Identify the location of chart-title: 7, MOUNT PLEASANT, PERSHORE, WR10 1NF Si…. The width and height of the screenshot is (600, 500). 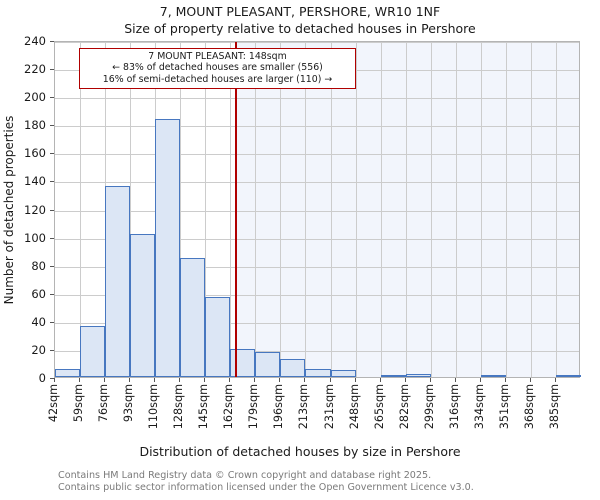
(300, 20).